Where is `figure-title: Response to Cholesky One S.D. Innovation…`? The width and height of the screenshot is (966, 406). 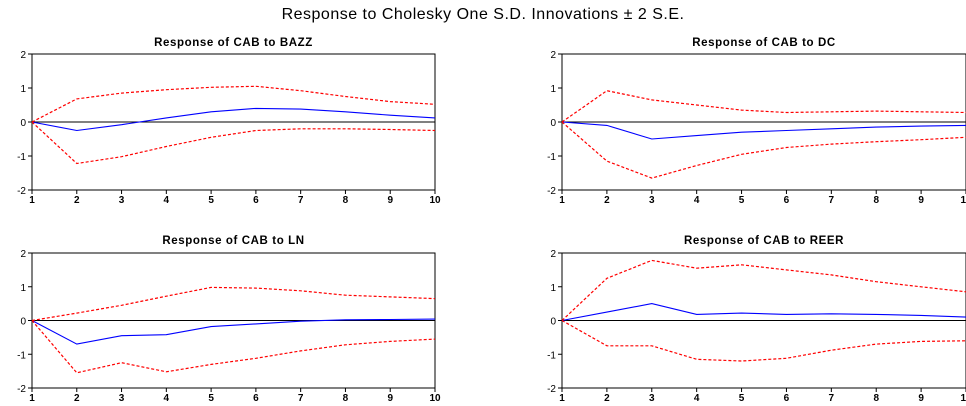 figure-title: Response to Cholesky One S.D. Innovation… is located at coordinates (483, 14).